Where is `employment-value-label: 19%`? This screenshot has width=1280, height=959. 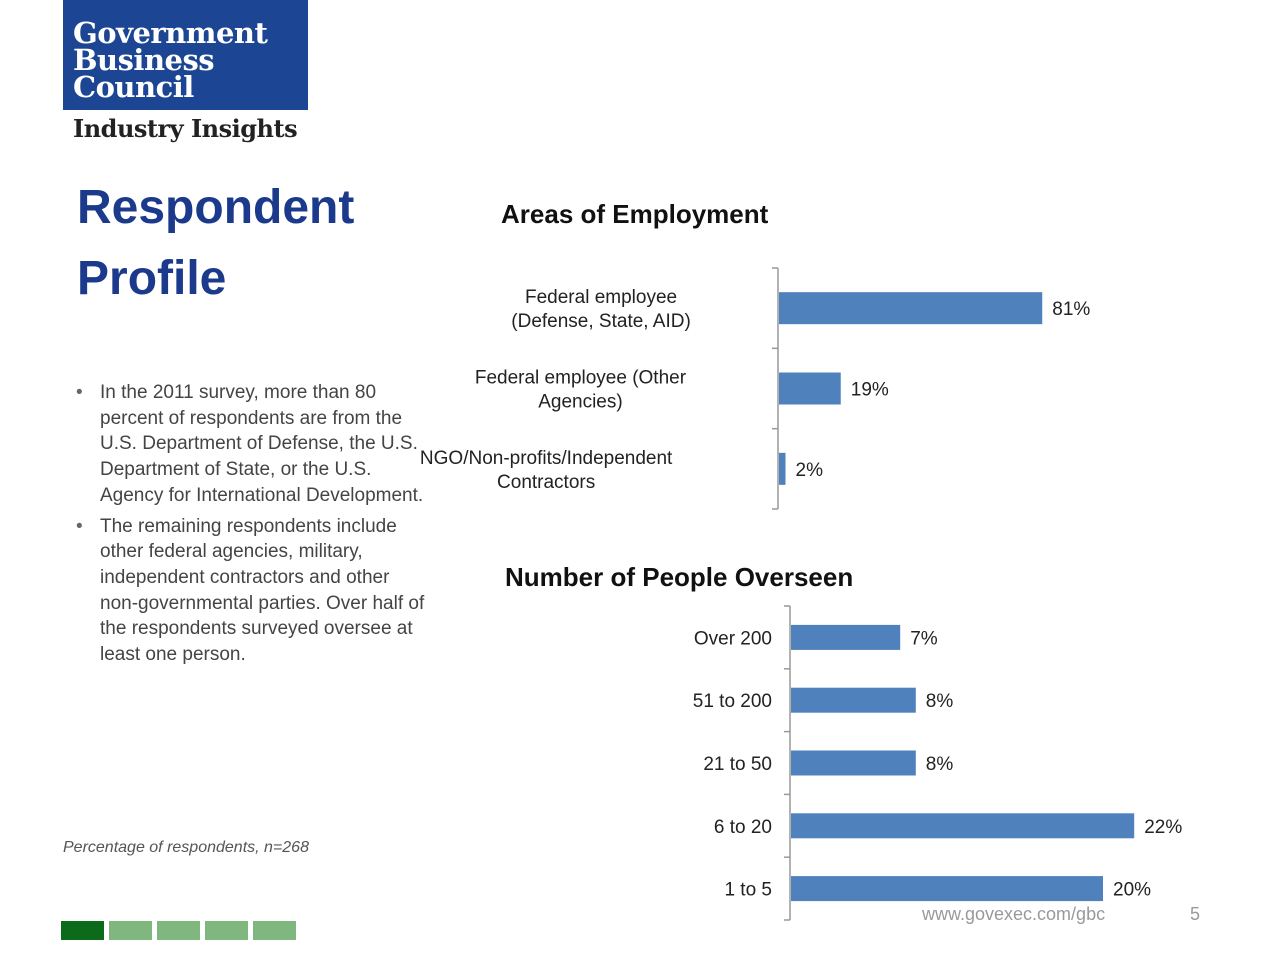 employment-value-label: 19% is located at coordinates (870, 390).